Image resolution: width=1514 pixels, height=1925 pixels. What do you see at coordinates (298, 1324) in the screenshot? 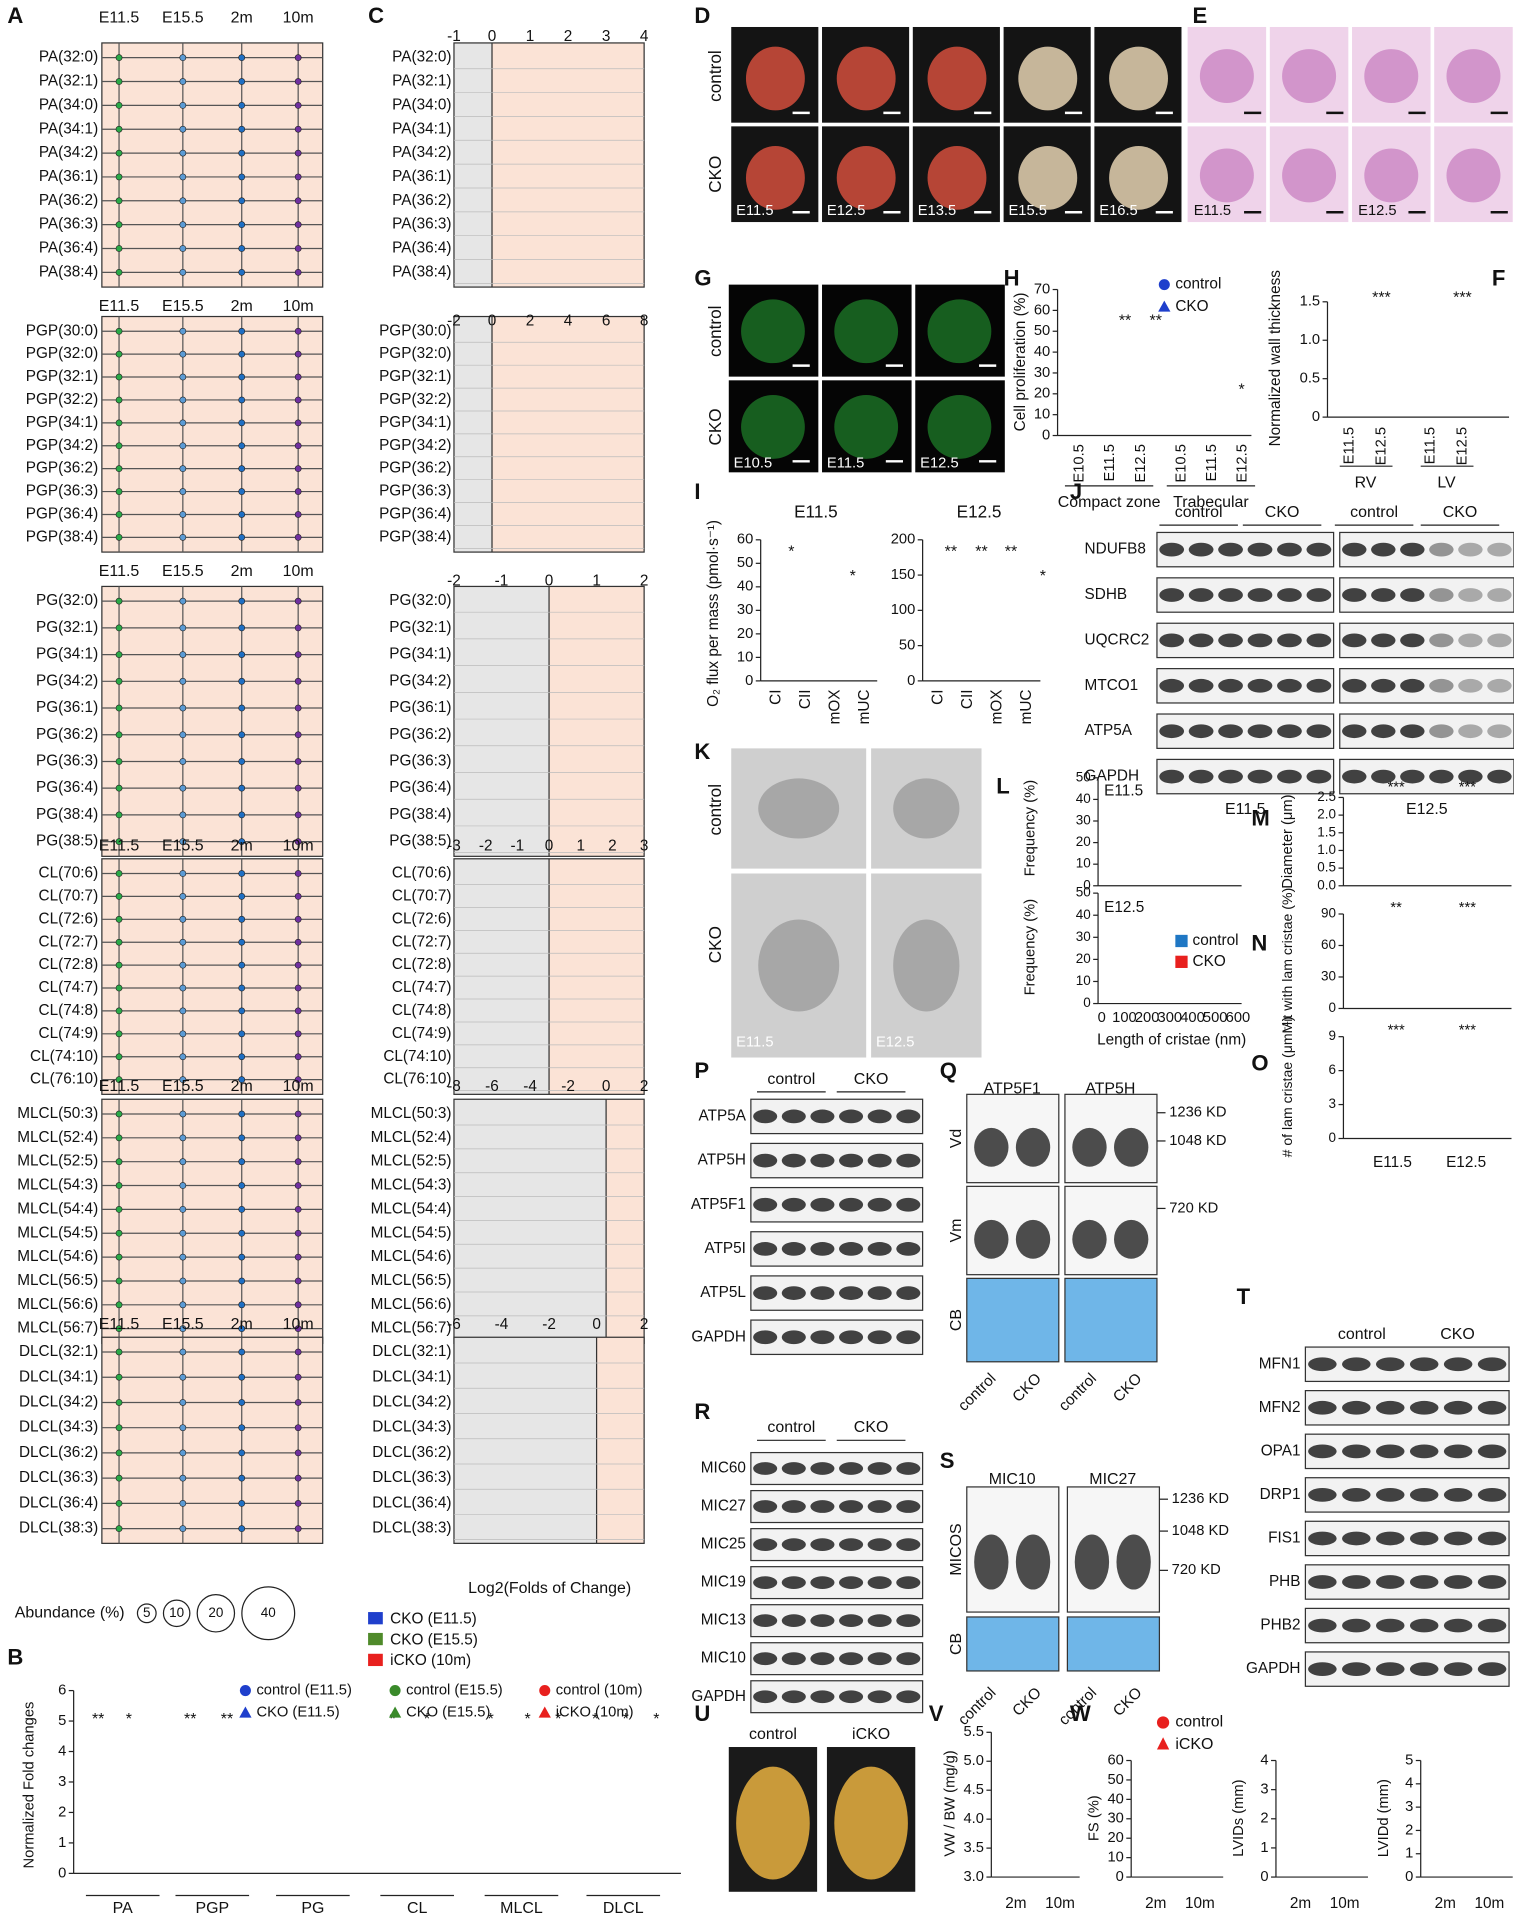
I see `column-header: 10m` at bounding box center [298, 1324].